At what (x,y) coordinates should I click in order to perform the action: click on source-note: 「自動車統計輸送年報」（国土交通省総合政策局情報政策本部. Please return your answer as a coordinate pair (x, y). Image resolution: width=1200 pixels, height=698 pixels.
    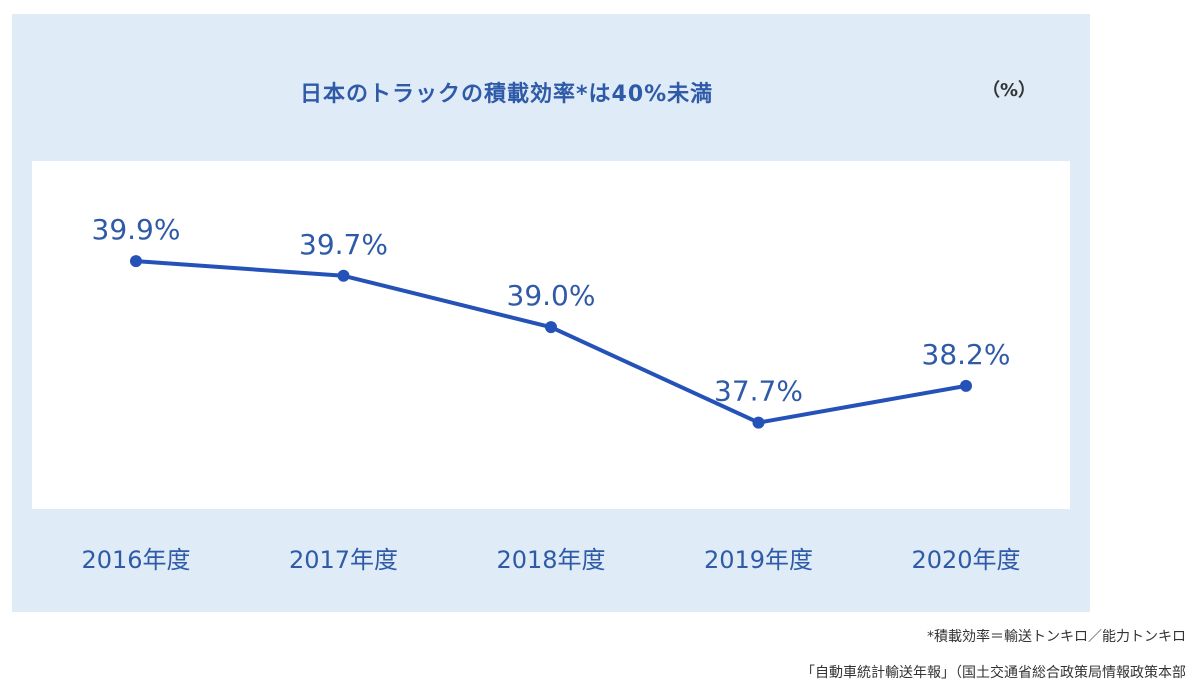
    Looking at the image, I should click on (993, 673).